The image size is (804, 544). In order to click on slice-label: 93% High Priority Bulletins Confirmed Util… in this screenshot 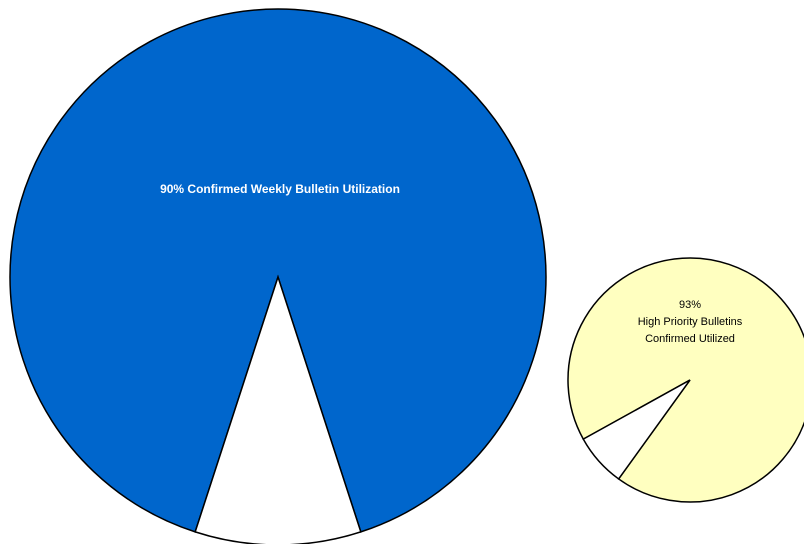, I will do `click(690, 322)`.